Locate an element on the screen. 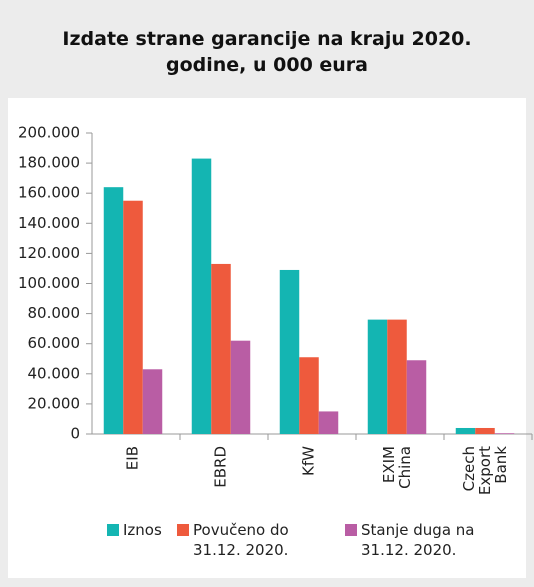  x-tick-label: EBRD is located at coordinates (221, 467).